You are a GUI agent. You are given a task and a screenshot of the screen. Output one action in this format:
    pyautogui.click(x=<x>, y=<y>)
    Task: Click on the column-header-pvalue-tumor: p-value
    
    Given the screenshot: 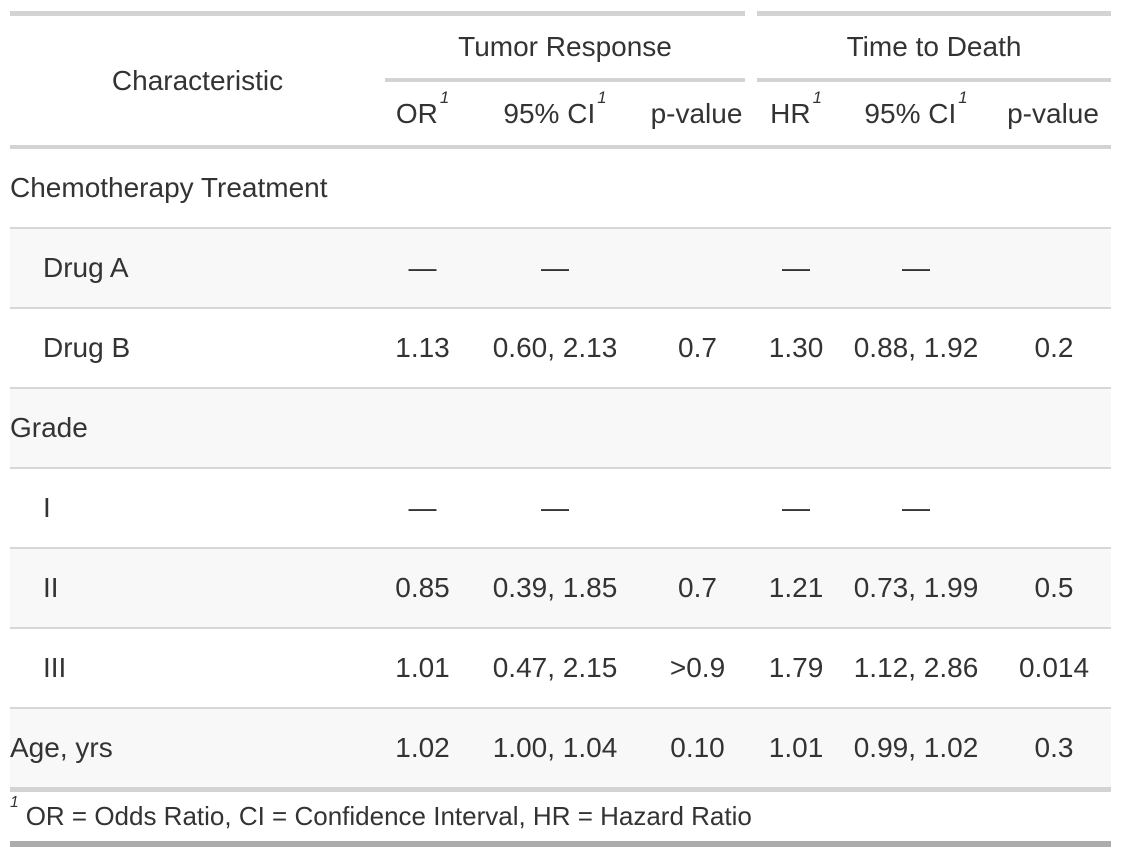 What is the action you would take?
    pyautogui.click(x=698, y=115)
    